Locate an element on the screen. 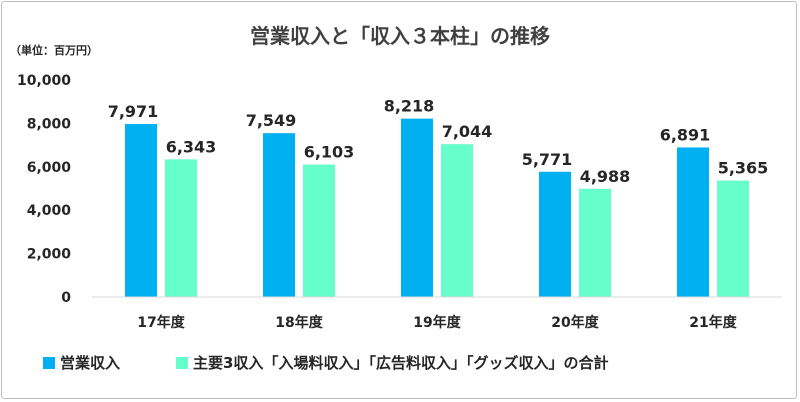 The height and width of the screenshot is (402, 800). x-tick-label: 19年度 is located at coordinates (437, 322).